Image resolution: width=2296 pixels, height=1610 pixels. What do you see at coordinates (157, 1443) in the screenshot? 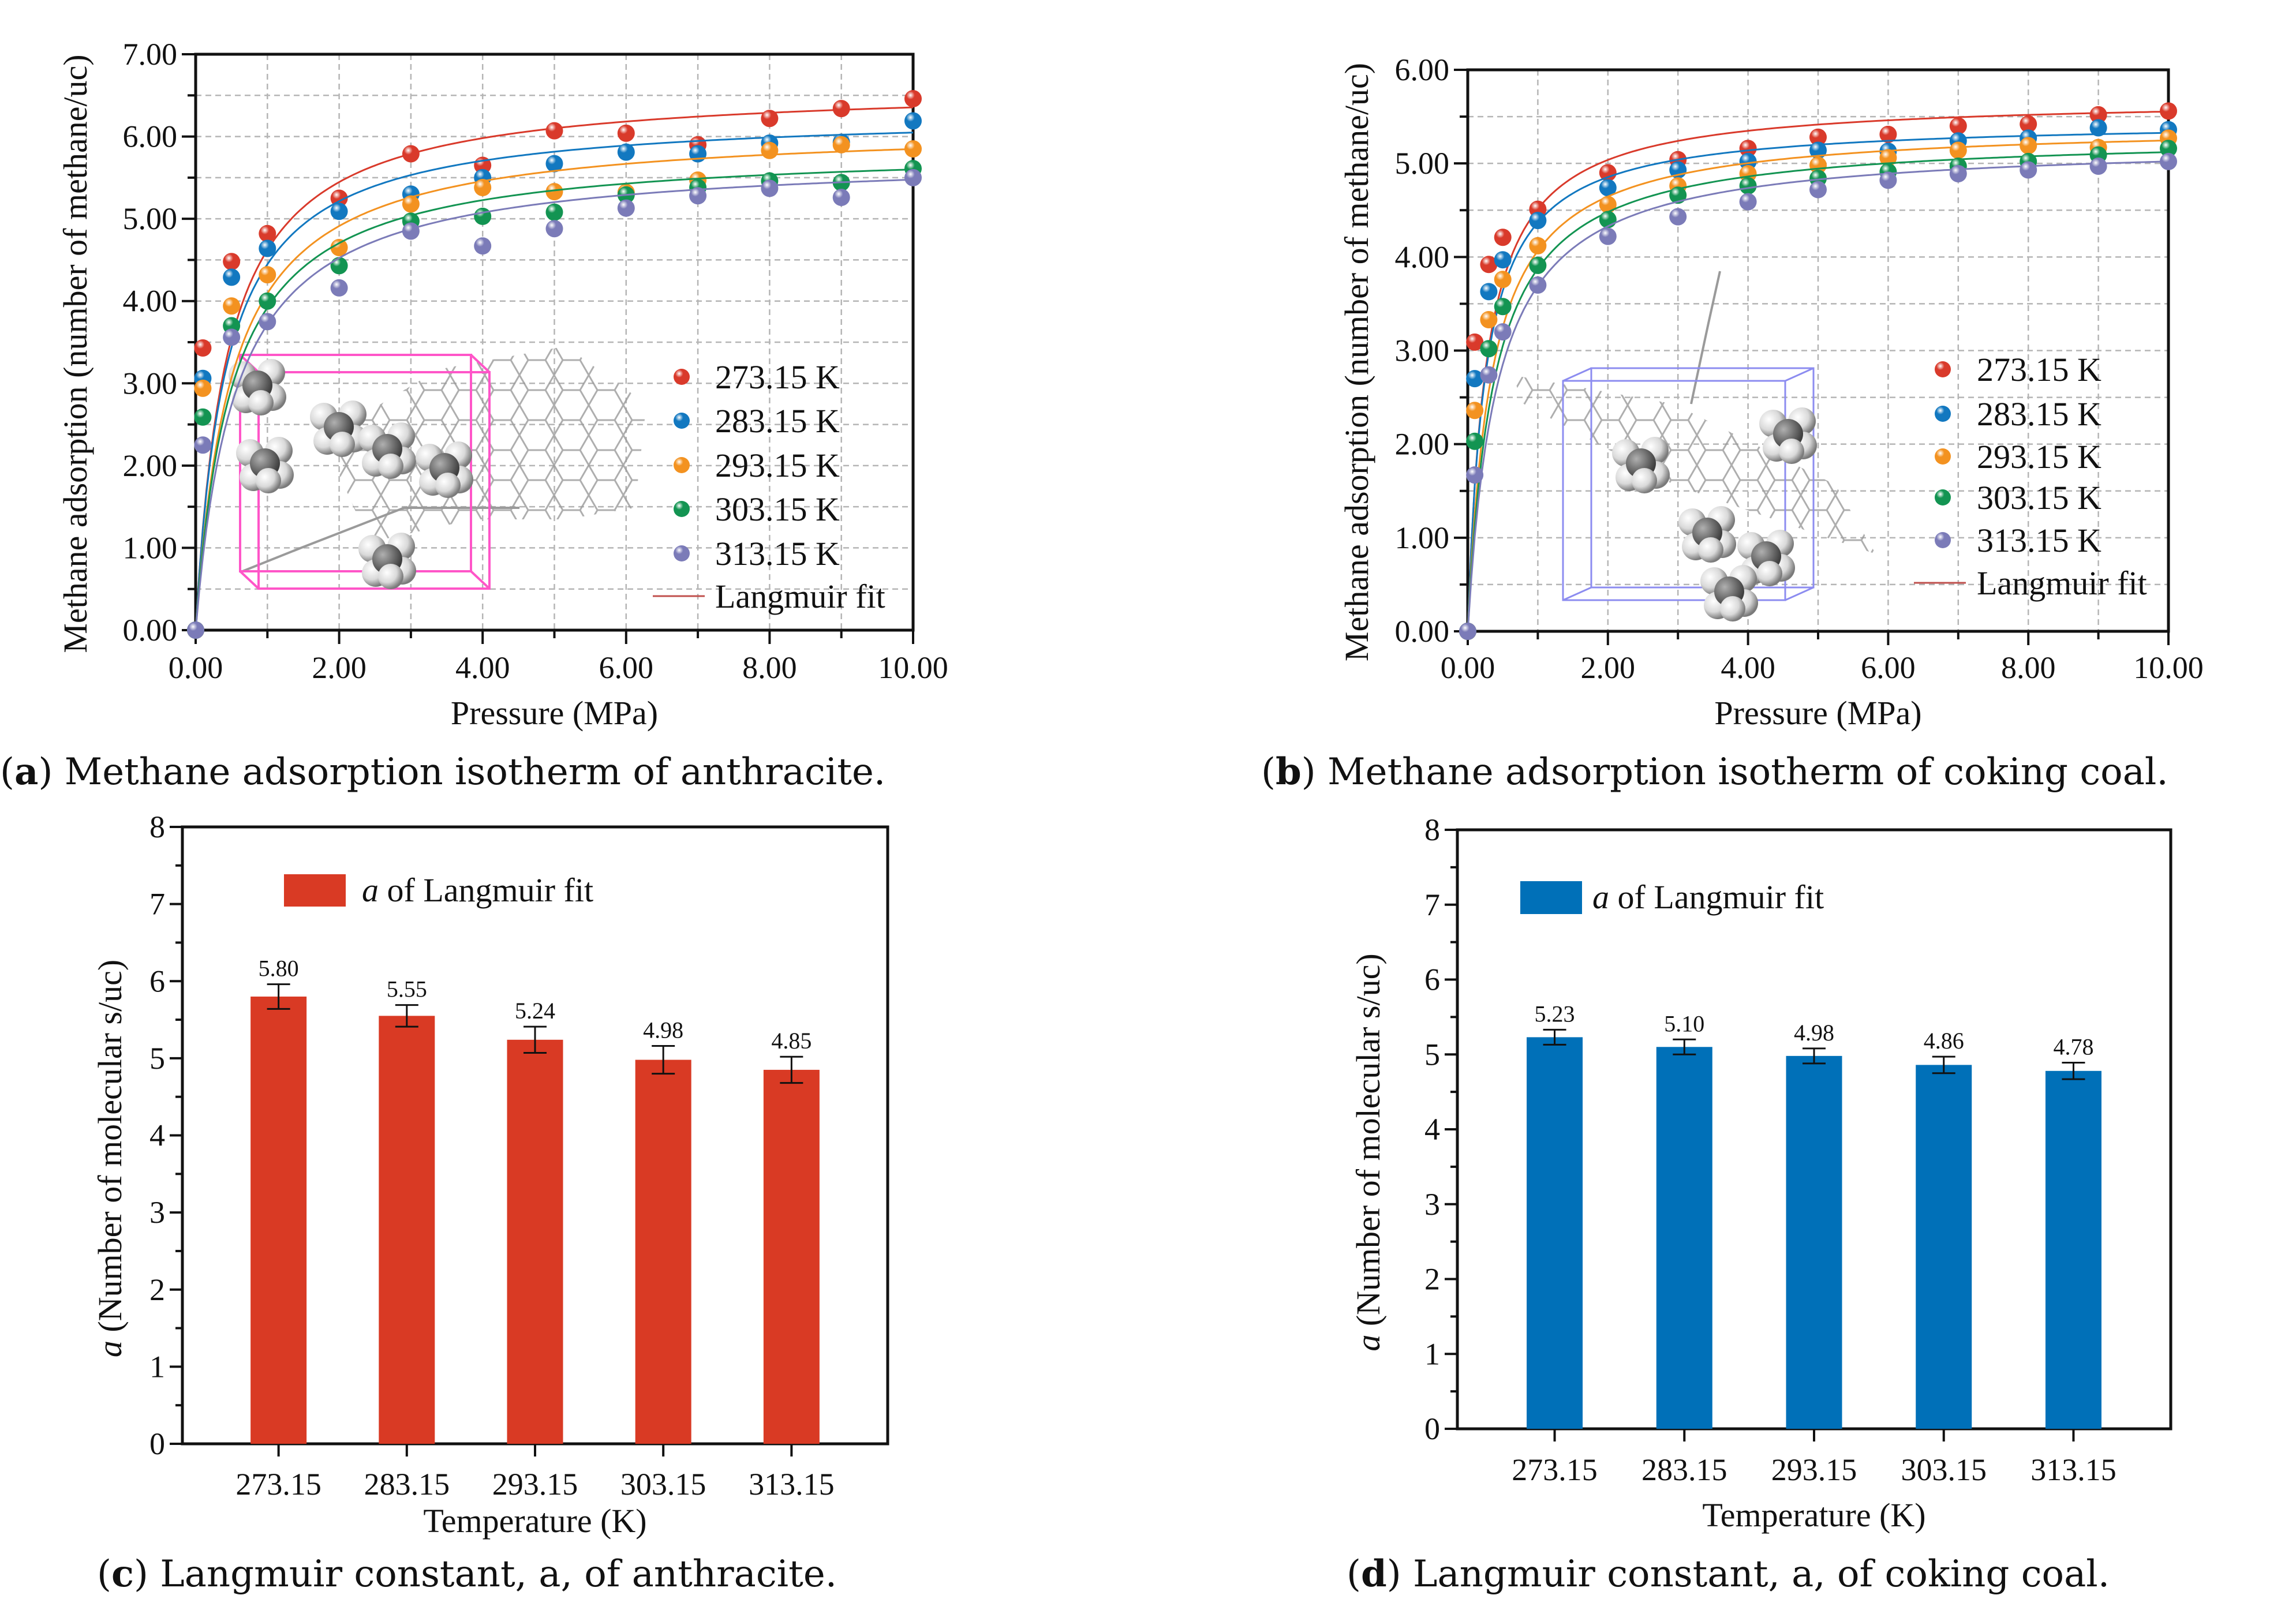
I see `y-tick-label: 0` at bounding box center [157, 1443].